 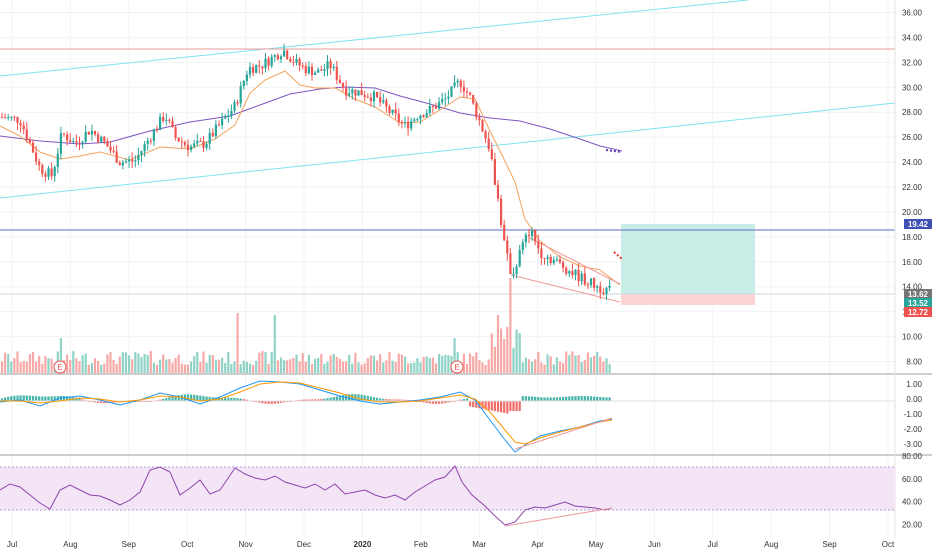 What do you see at coordinates (565, 288) in the screenshot?
I see `falling-wedge-lower` at bounding box center [565, 288].